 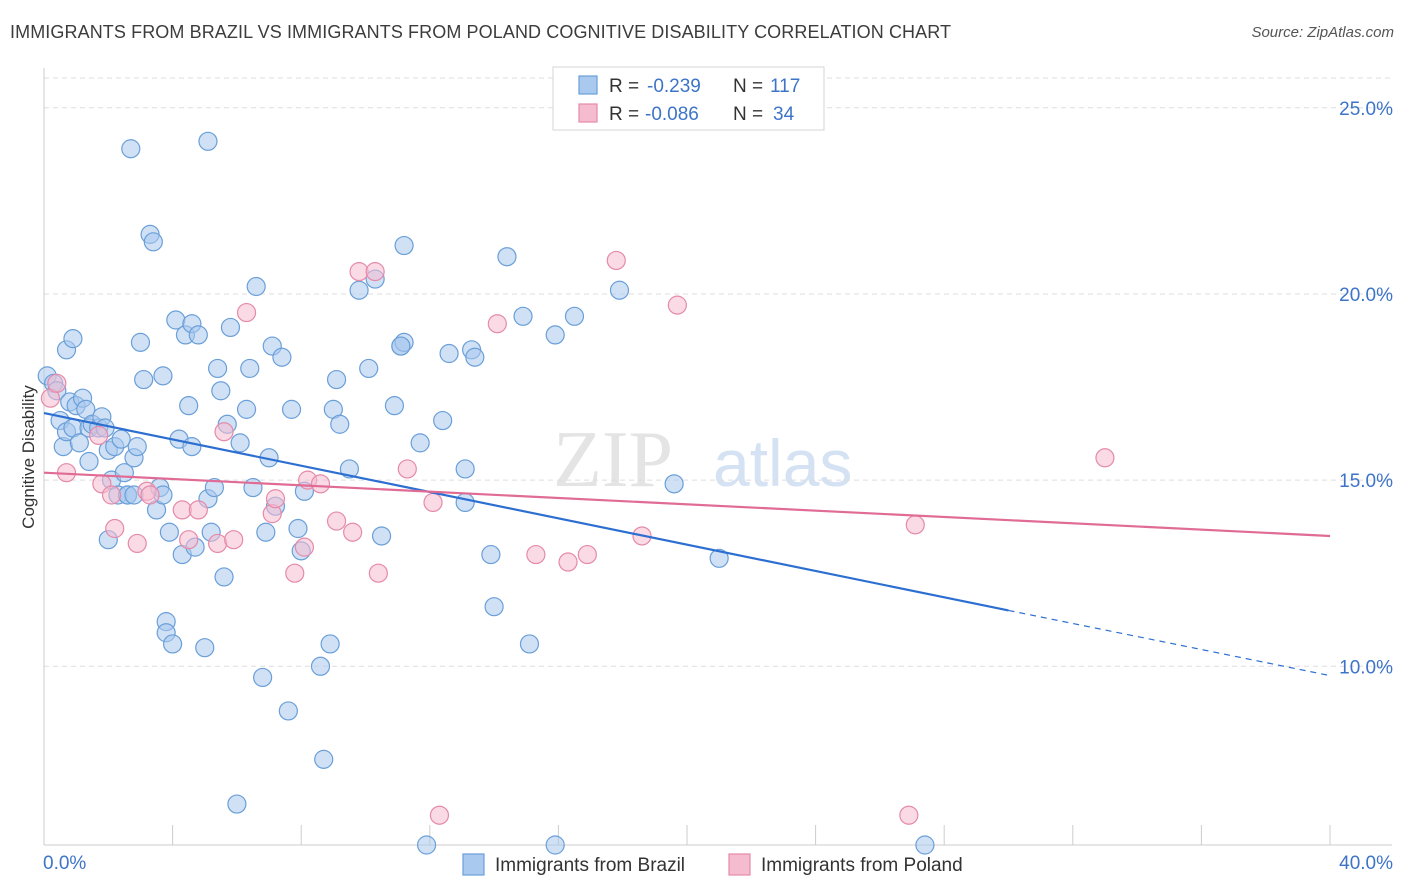 What do you see at coordinates (1322, 32) in the screenshot?
I see `source-label: Source: ZipAtlas.com` at bounding box center [1322, 32].